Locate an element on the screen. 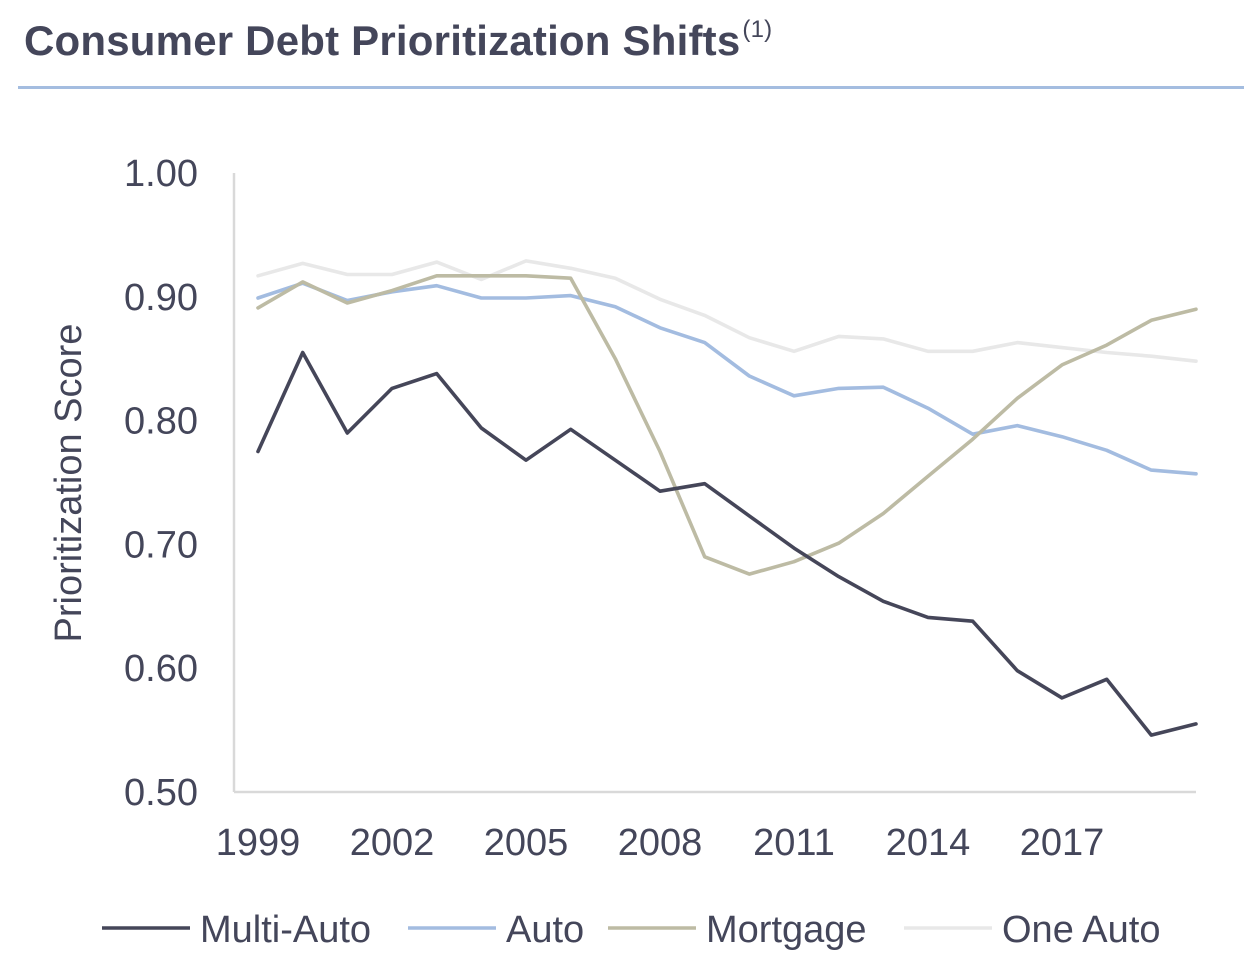 The image size is (1260, 970). legend-label: Multi-Auto is located at coordinates (285, 930).